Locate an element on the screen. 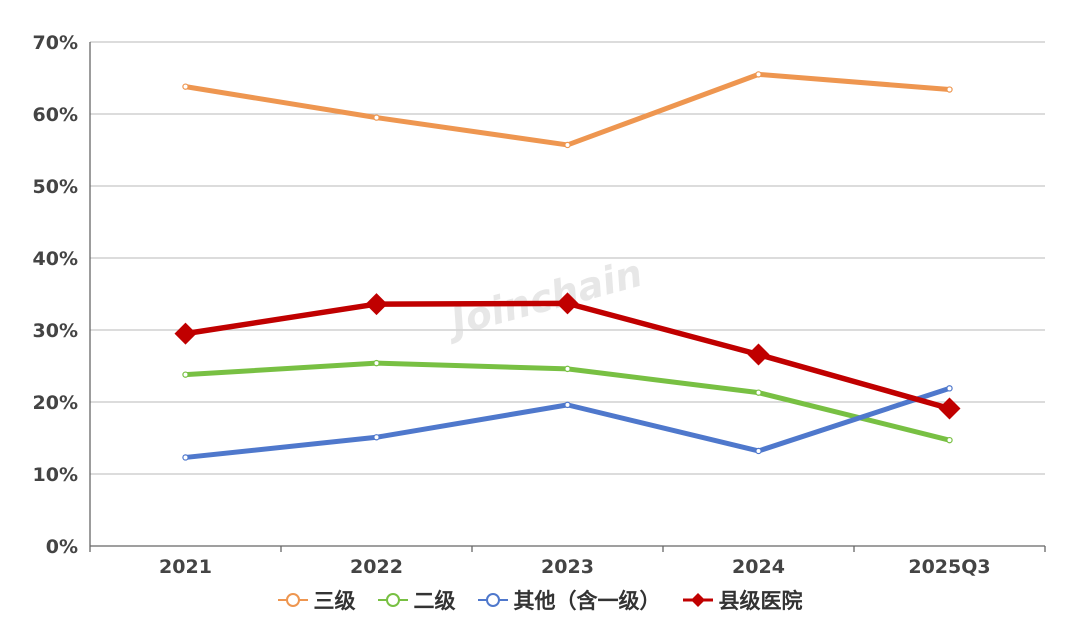 The height and width of the screenshot is (640, 1080). x-axis-ticks: 2021 2022 2023 2024 2025Q3 is located at coordinates (575, 567).